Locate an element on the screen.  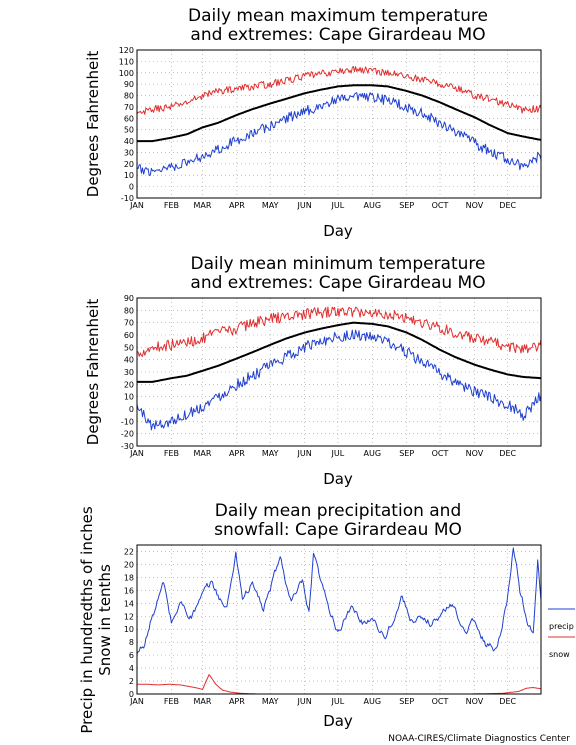
y-tick-label: 16 is located at coordinates (129, 590).